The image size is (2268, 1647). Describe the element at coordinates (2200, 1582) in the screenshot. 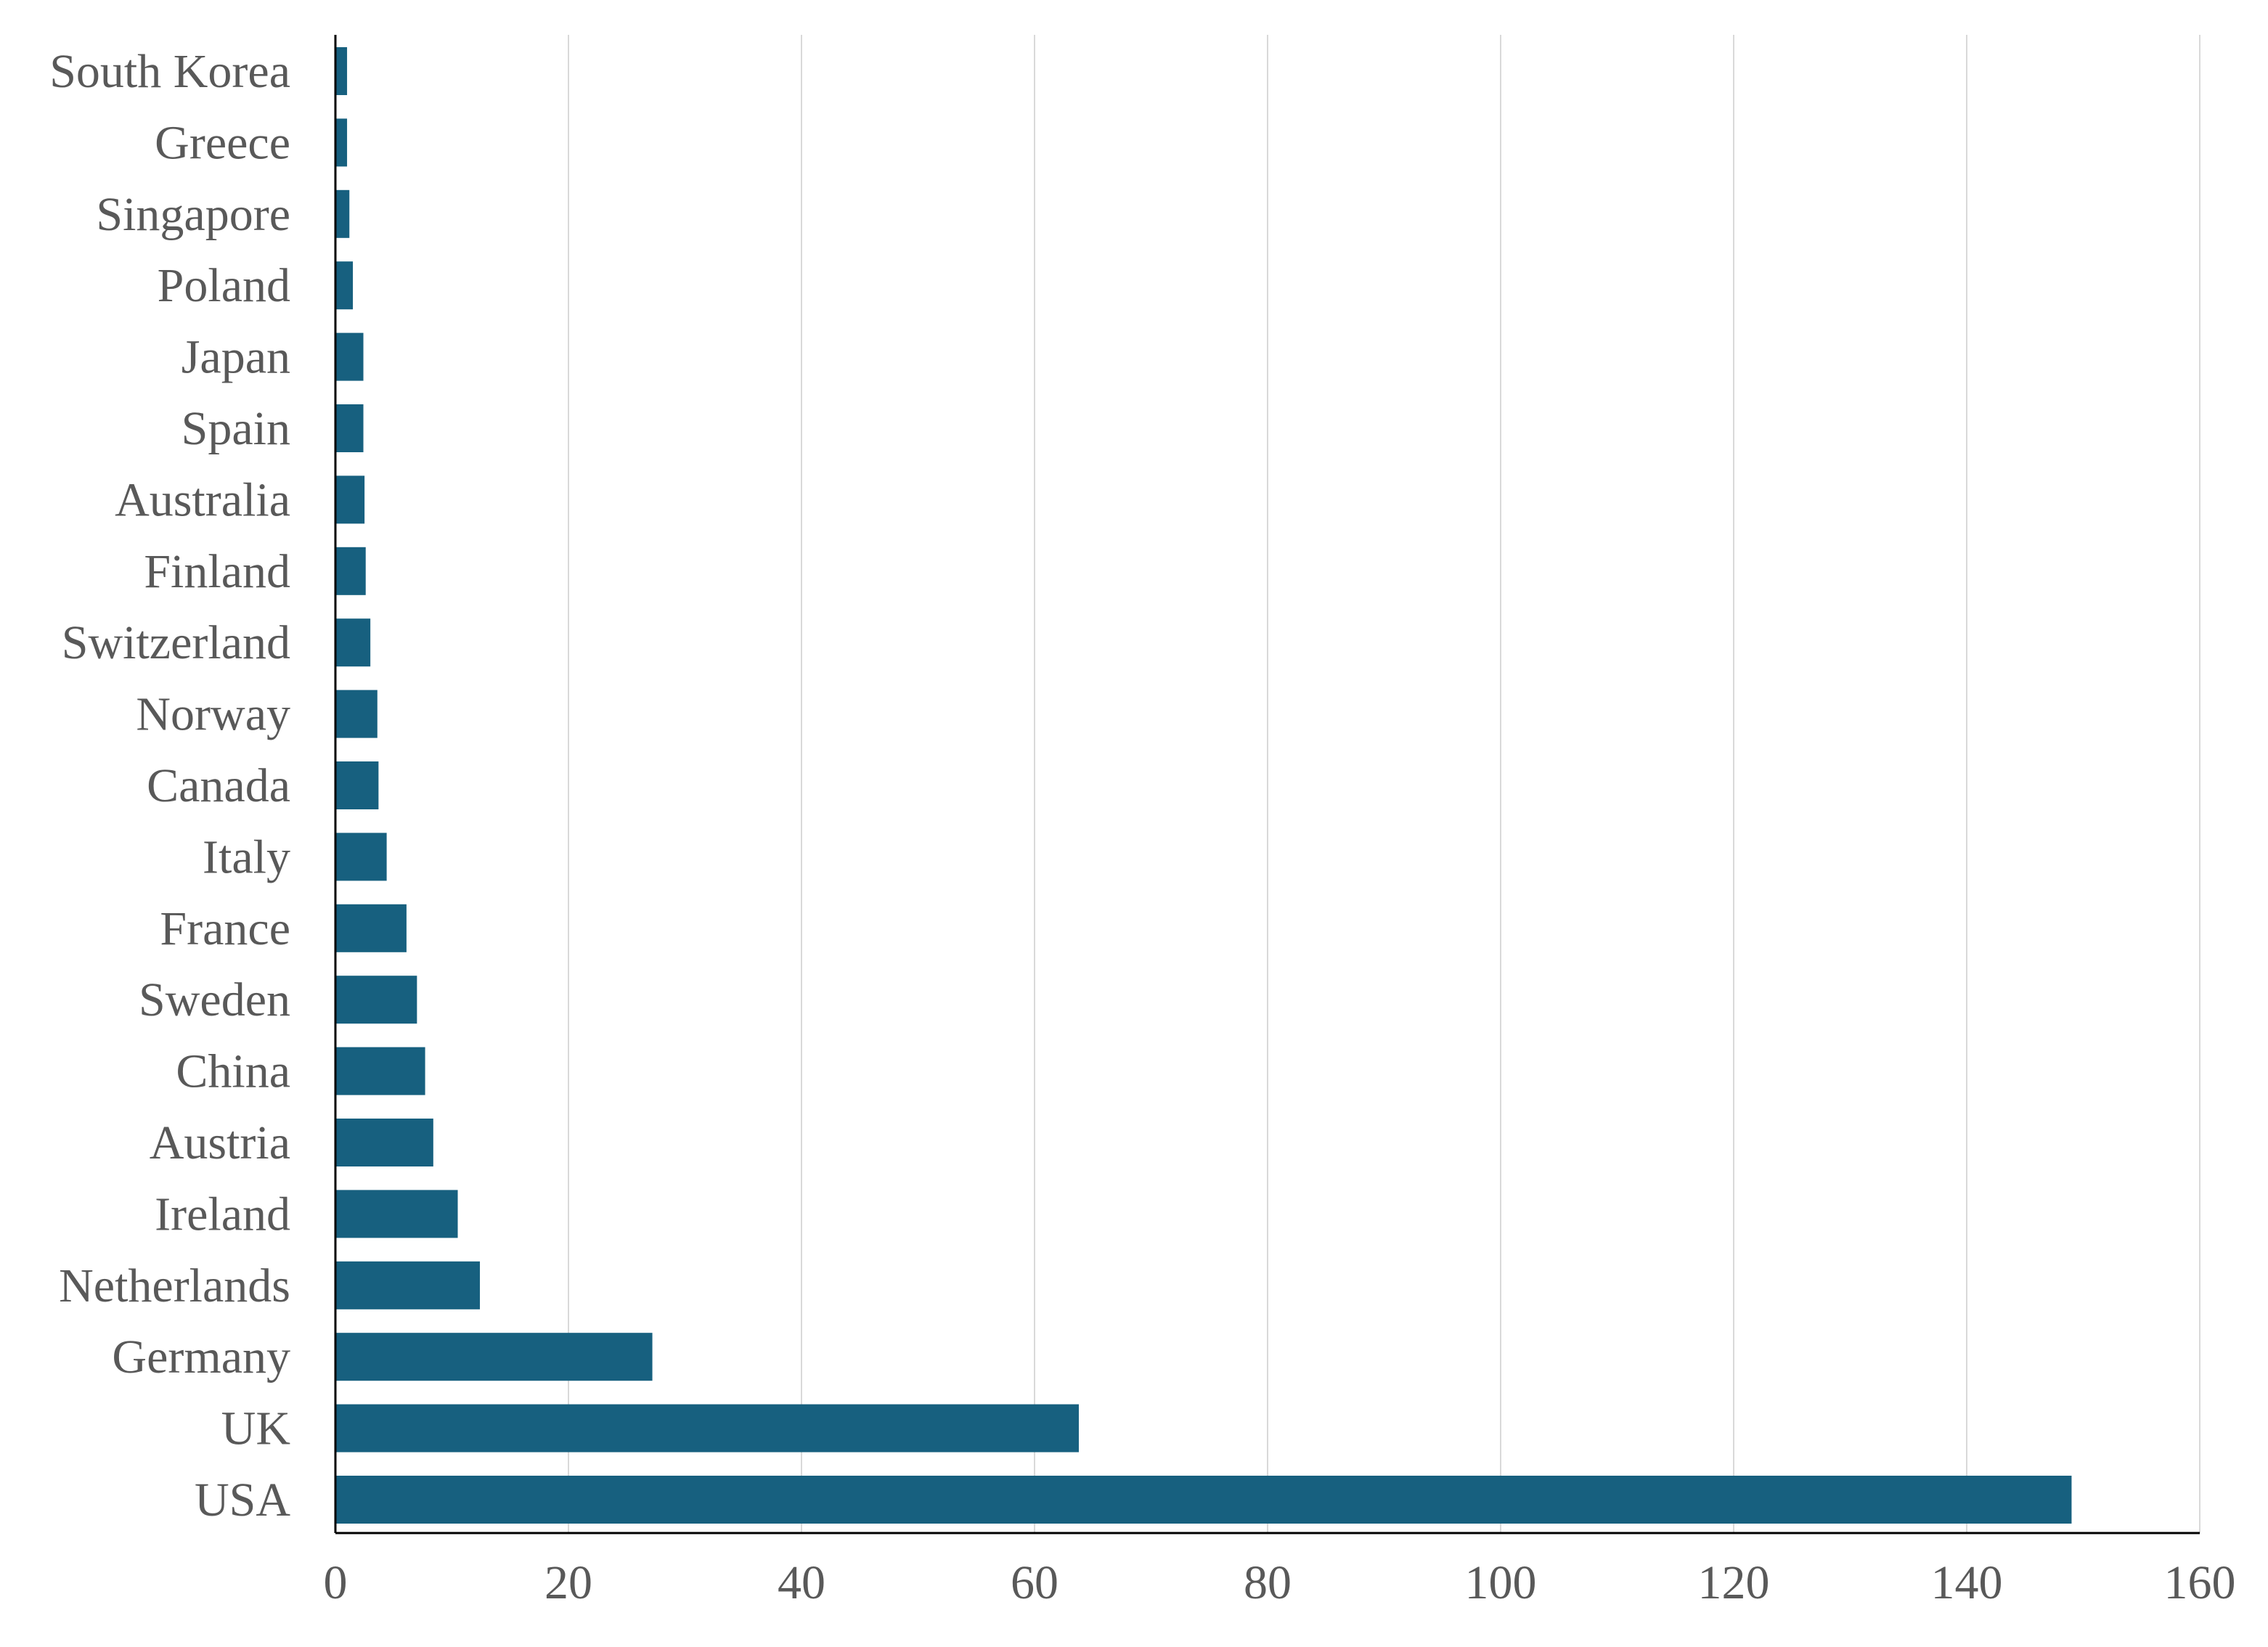

I see `x-tick-label: 160` at that location.